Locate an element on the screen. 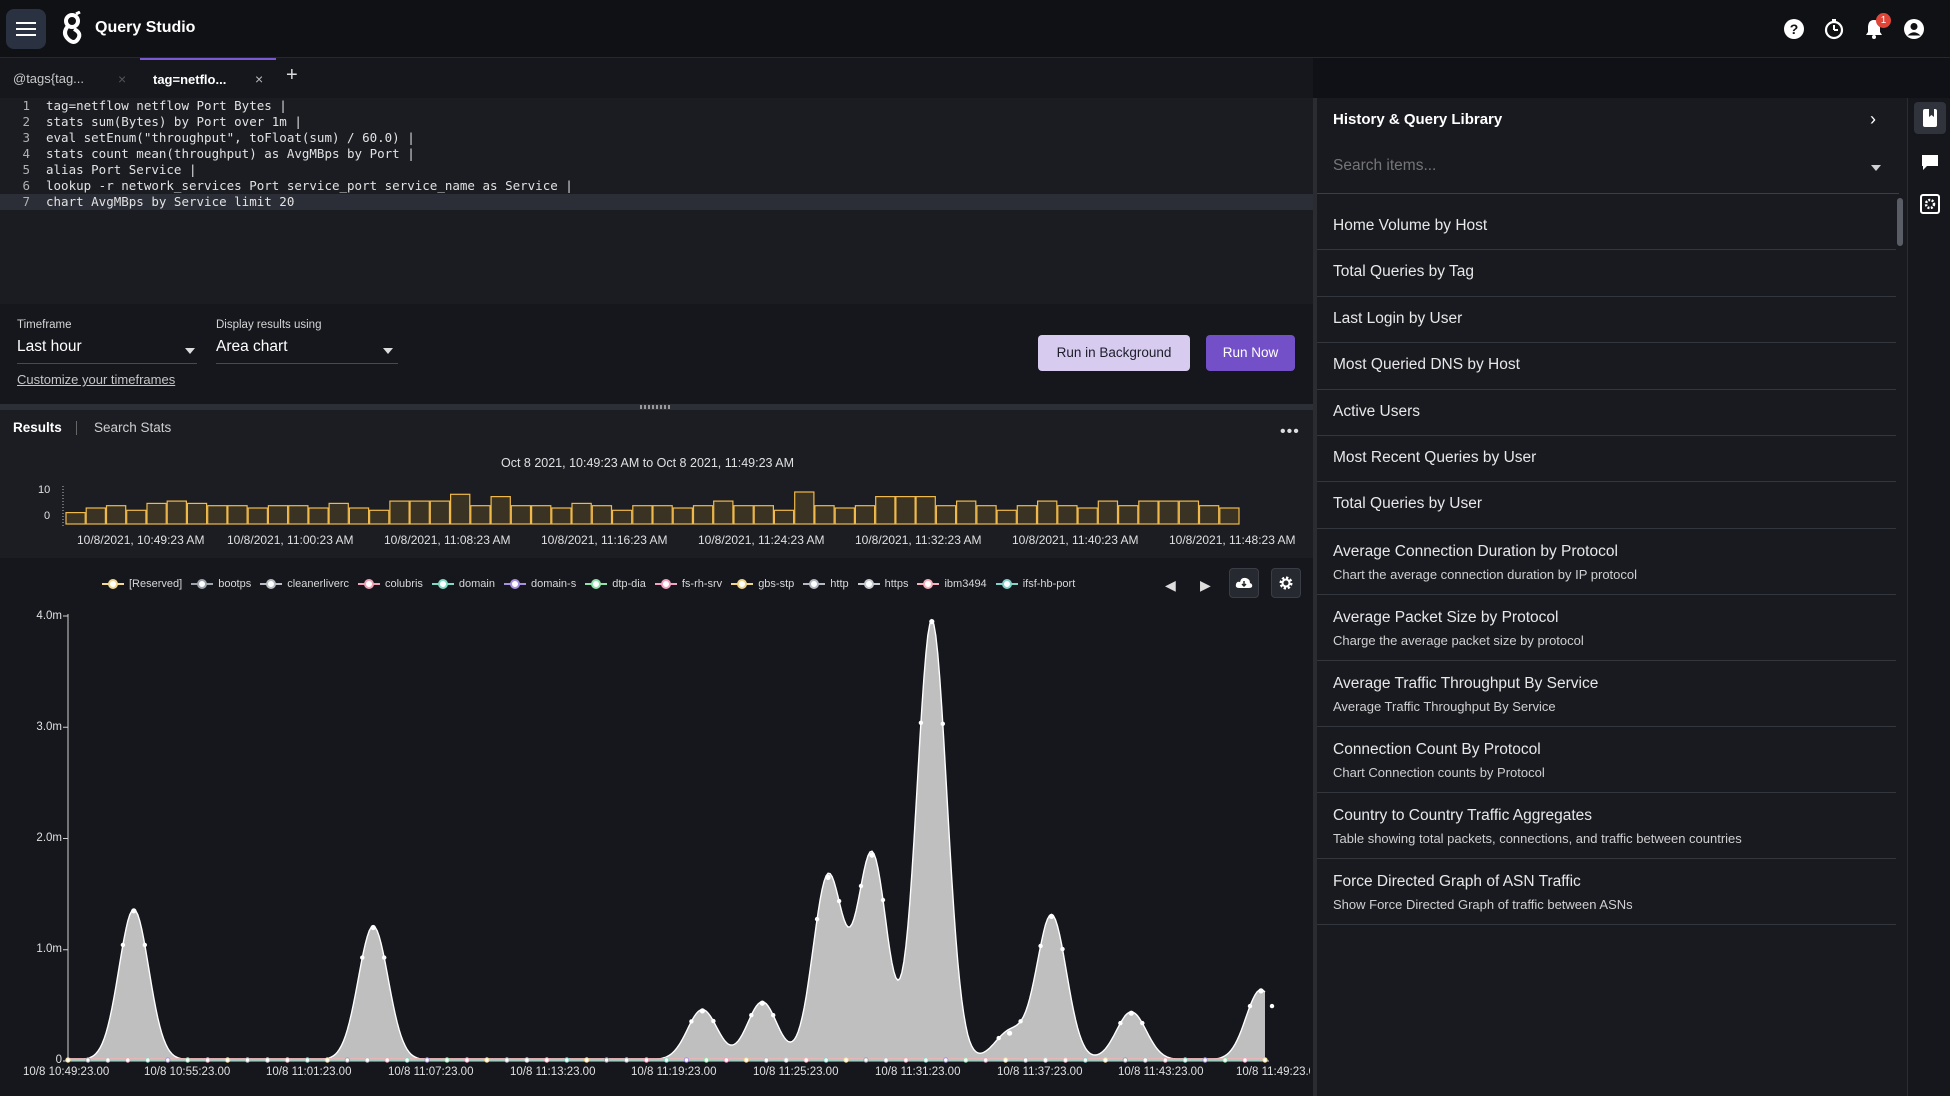  legend-item: http is located at coordinates (826, 584).